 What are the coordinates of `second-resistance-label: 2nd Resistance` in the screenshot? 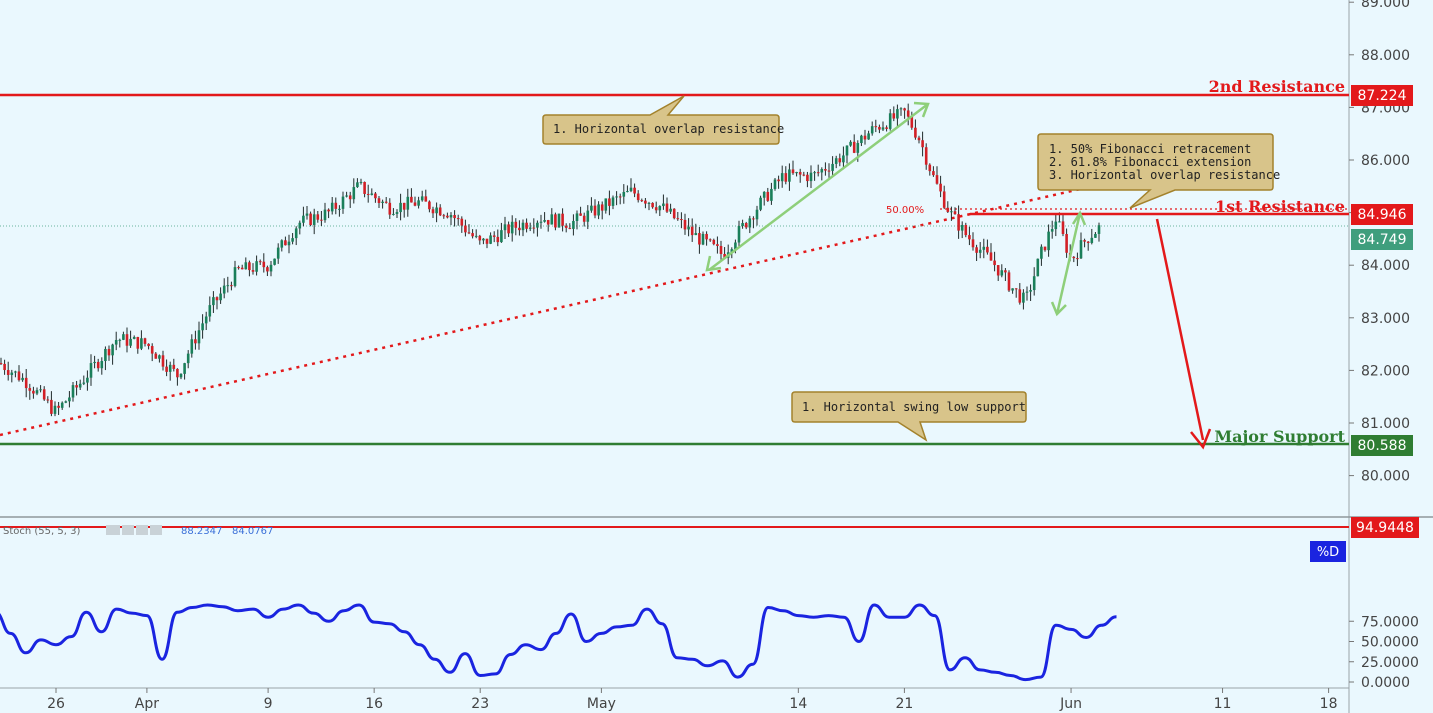 It's located at (1277, 86).